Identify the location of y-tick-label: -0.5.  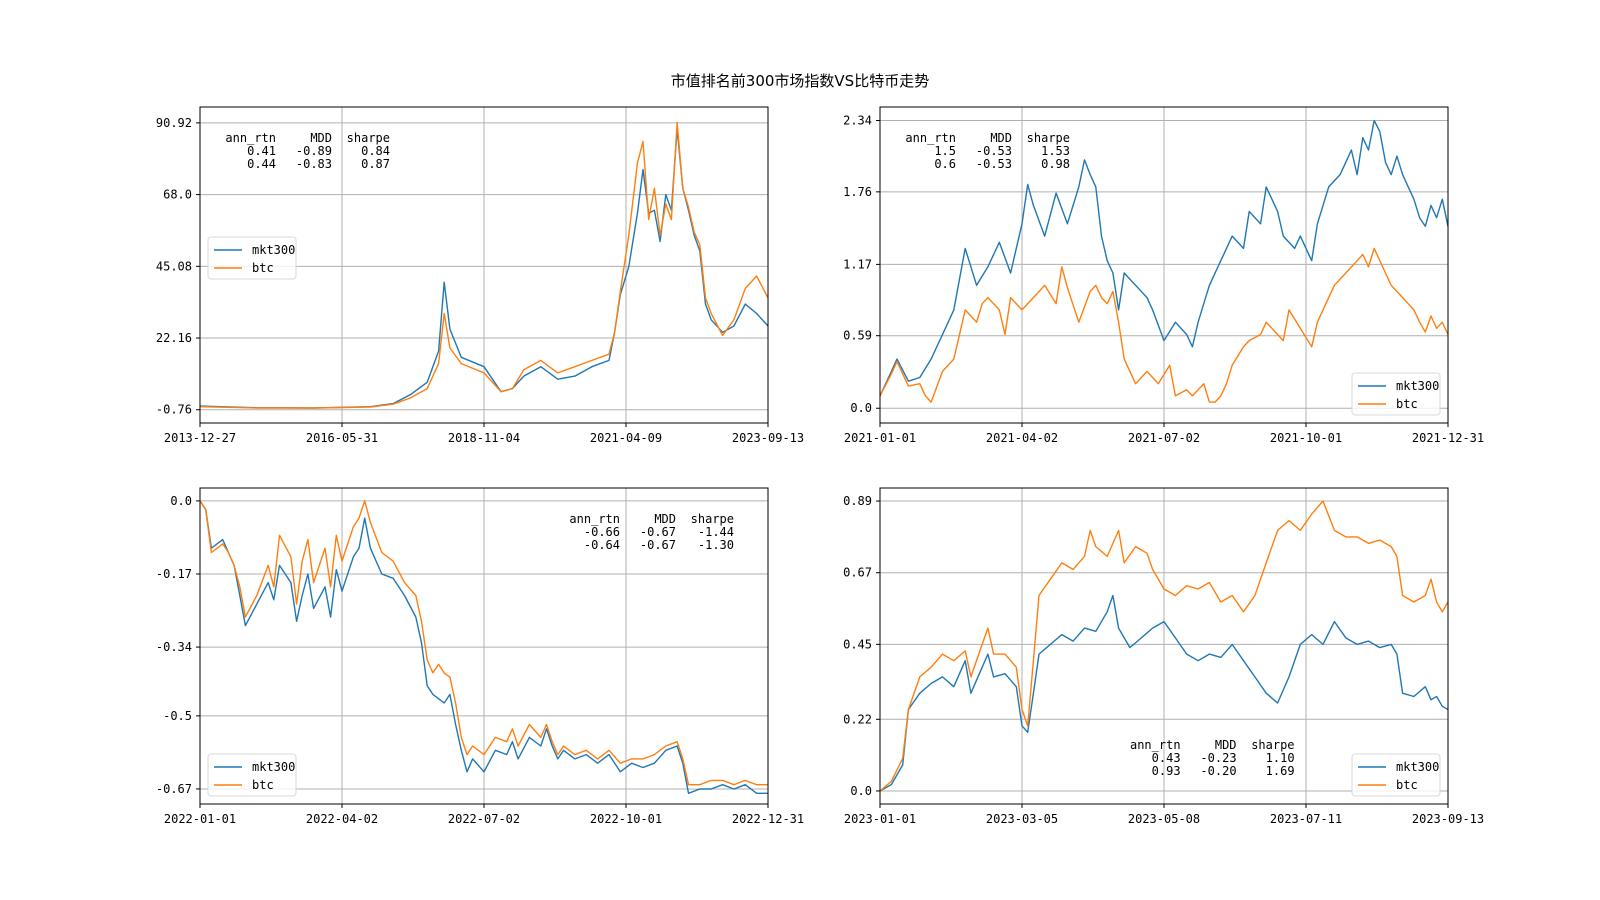
(177, 716).